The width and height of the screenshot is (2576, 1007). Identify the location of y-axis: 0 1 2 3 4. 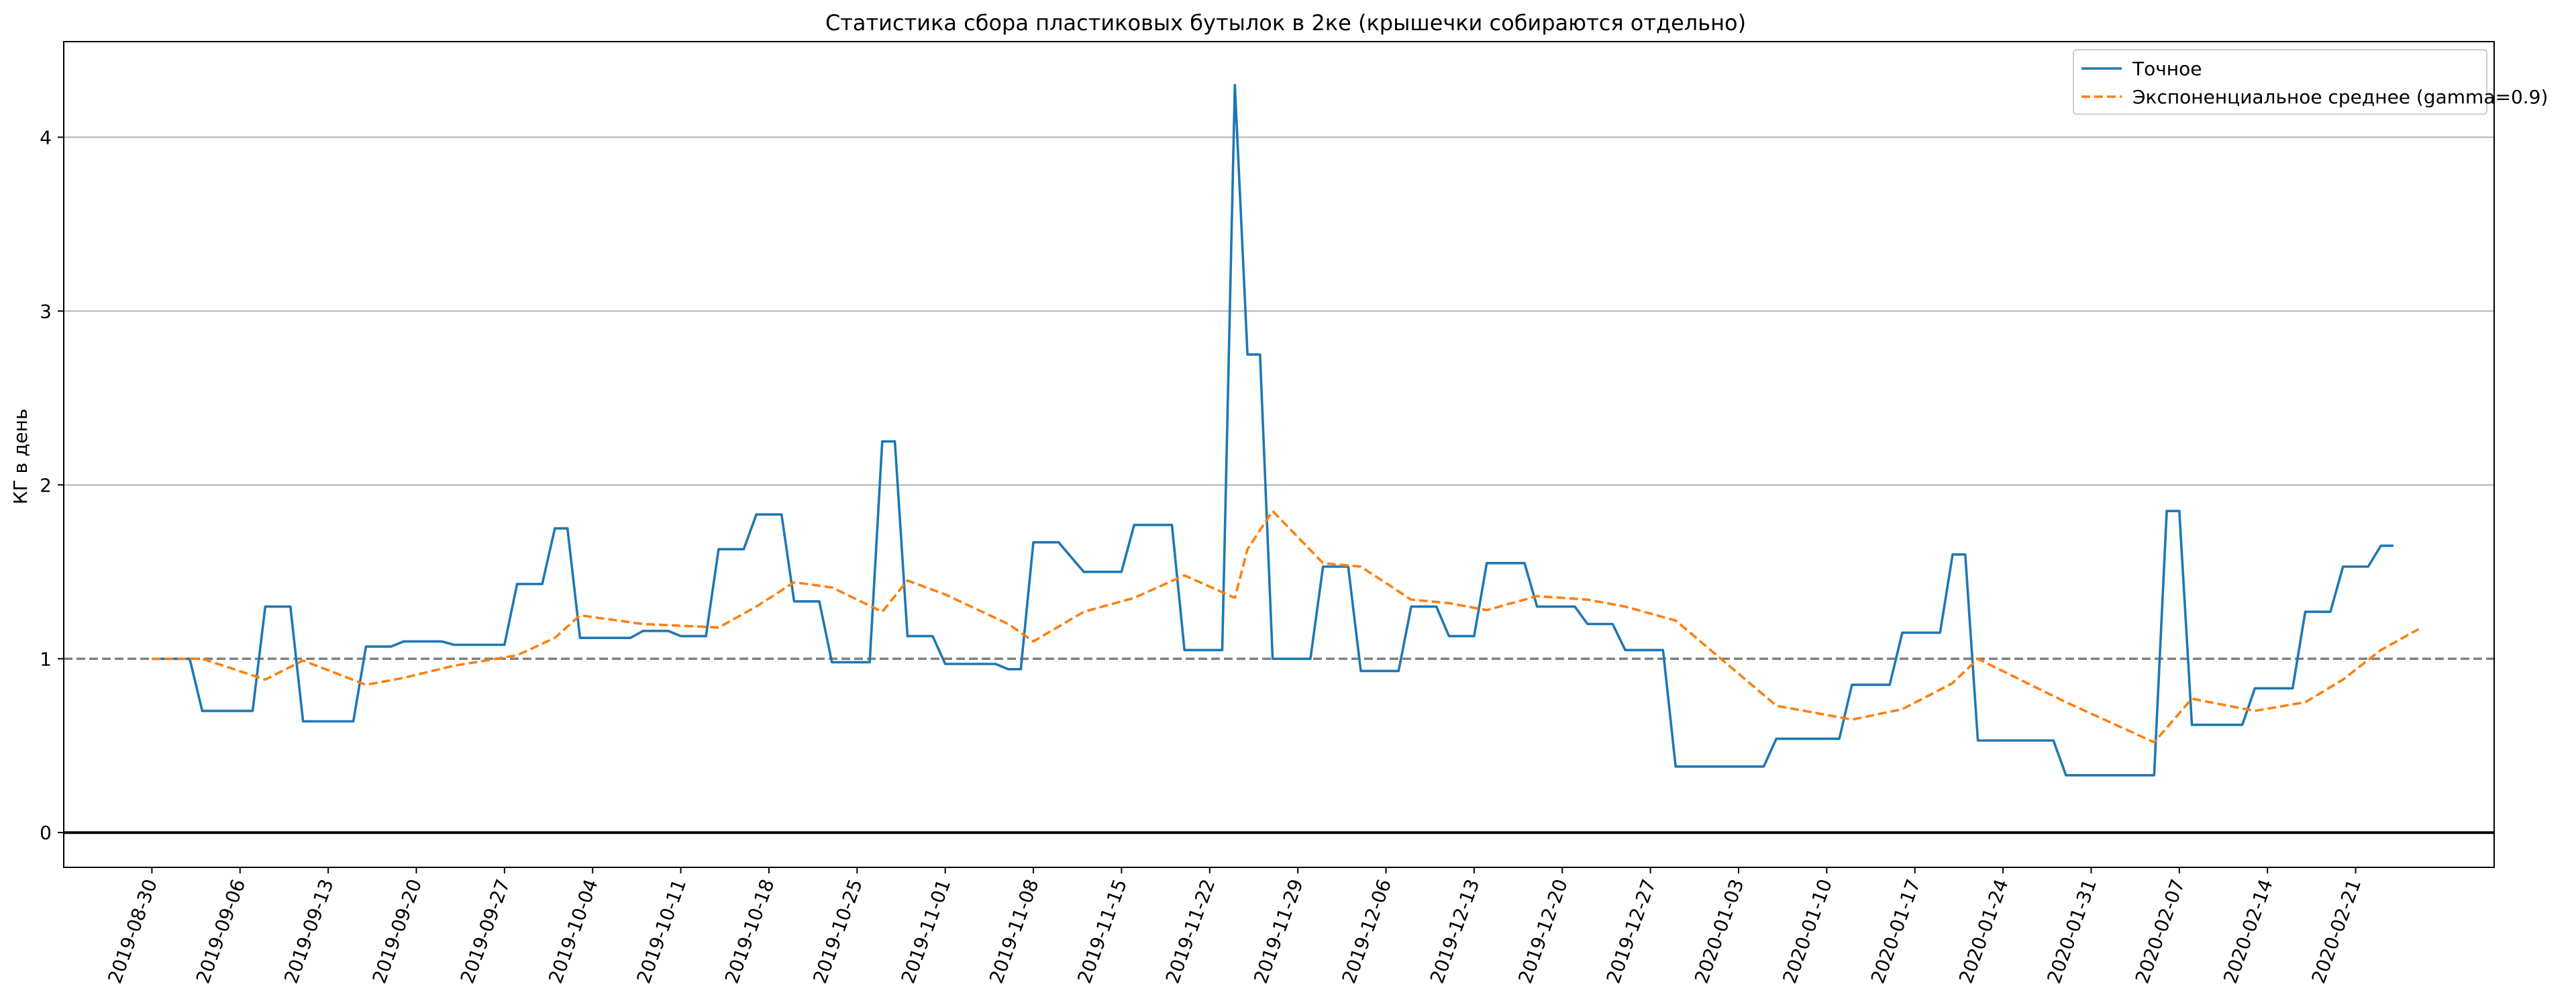
(52, 485).